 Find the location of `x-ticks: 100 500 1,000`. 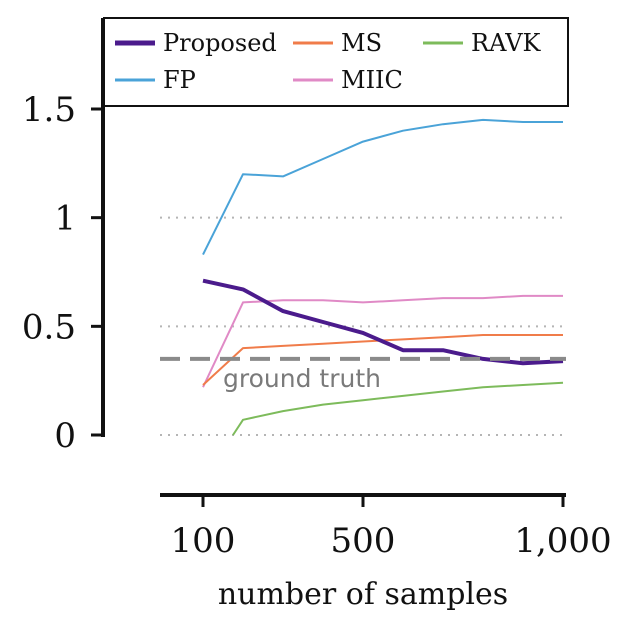

x-ticks: 100 500 1,000 is located at coordinates (391, 528).